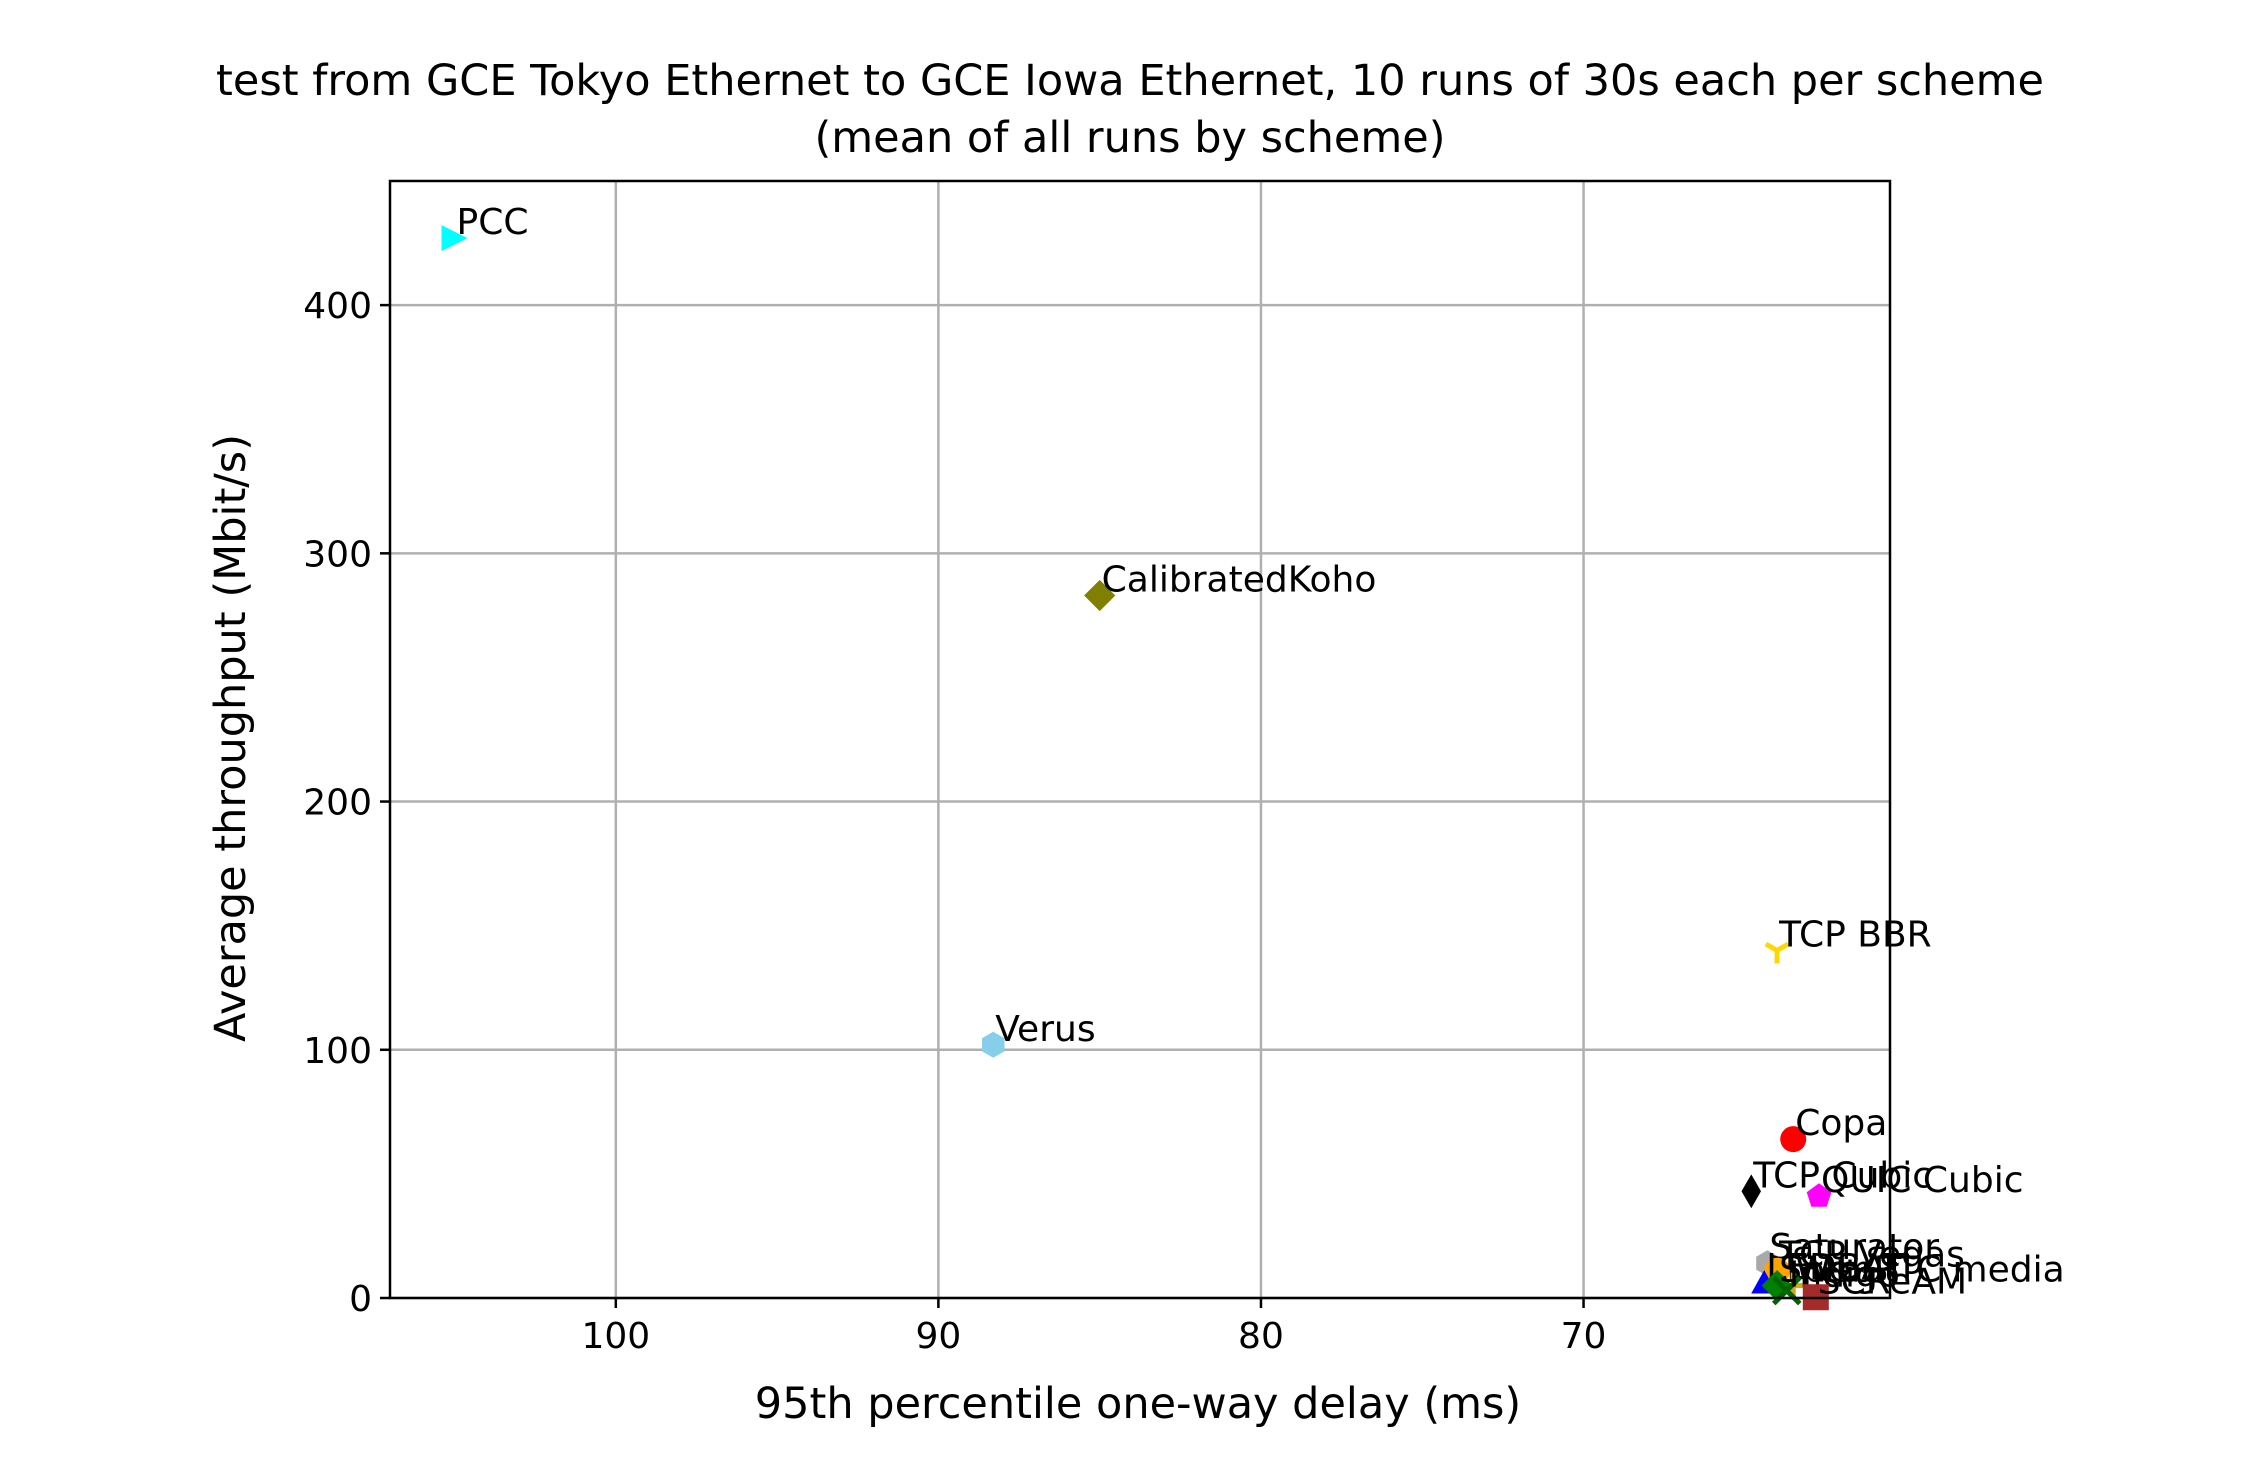 The image size is (2259, 1483). Describe the element at coordinates (337, 554) in the screenshot. I see `y-tick-label: 300` at that location.